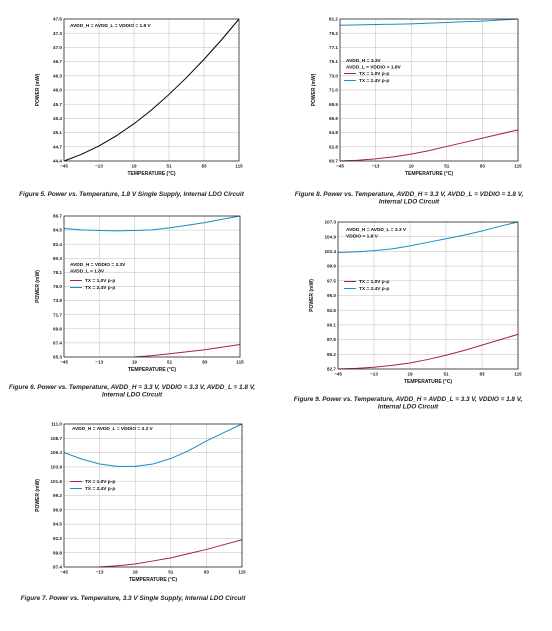 This screenshot has width=552, height=631. What do you see at coordinates (57, 146) in the screenshot?
I see `y-tick-label: 44.7` at bounding box center [57, 146].